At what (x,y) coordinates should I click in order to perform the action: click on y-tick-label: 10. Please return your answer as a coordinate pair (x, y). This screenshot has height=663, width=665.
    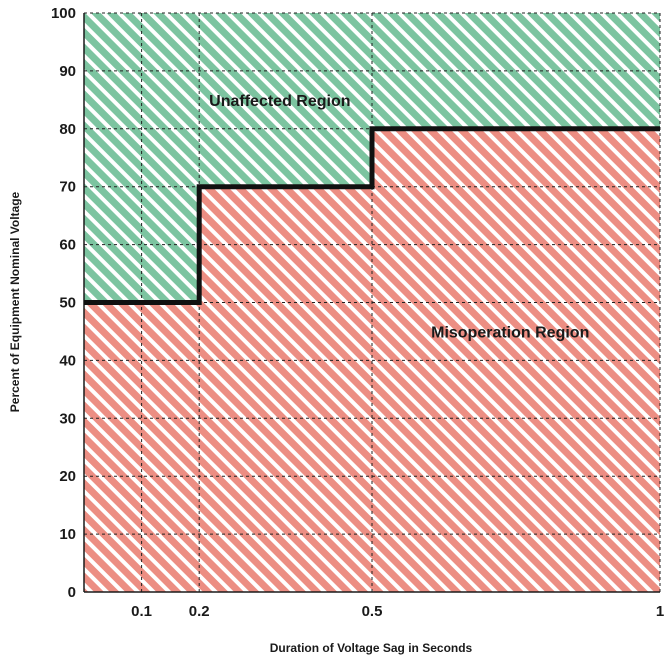
    Looking at the image, I should click on (67, 534).